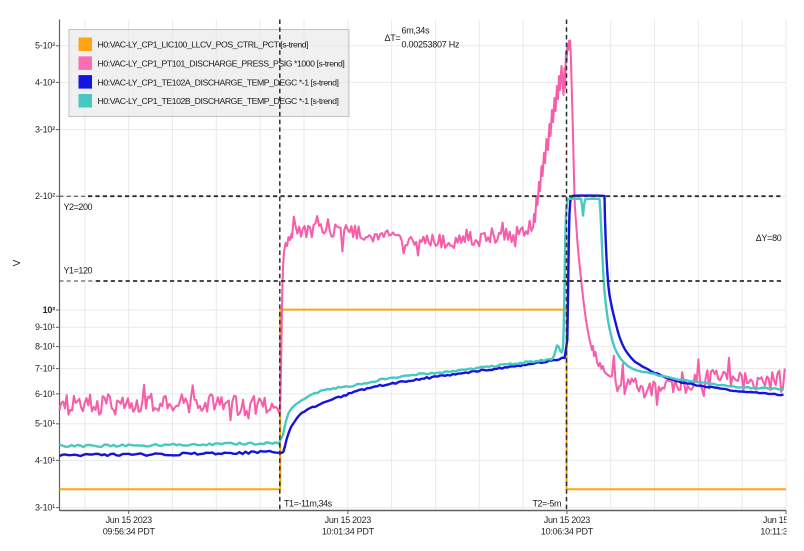 The width and height of the screenshot is (804, 551). What do you see at coordinates (416, 31) in the screenshot?
I see `svg-text: 6m,34s` at bounding box center [416, 31].